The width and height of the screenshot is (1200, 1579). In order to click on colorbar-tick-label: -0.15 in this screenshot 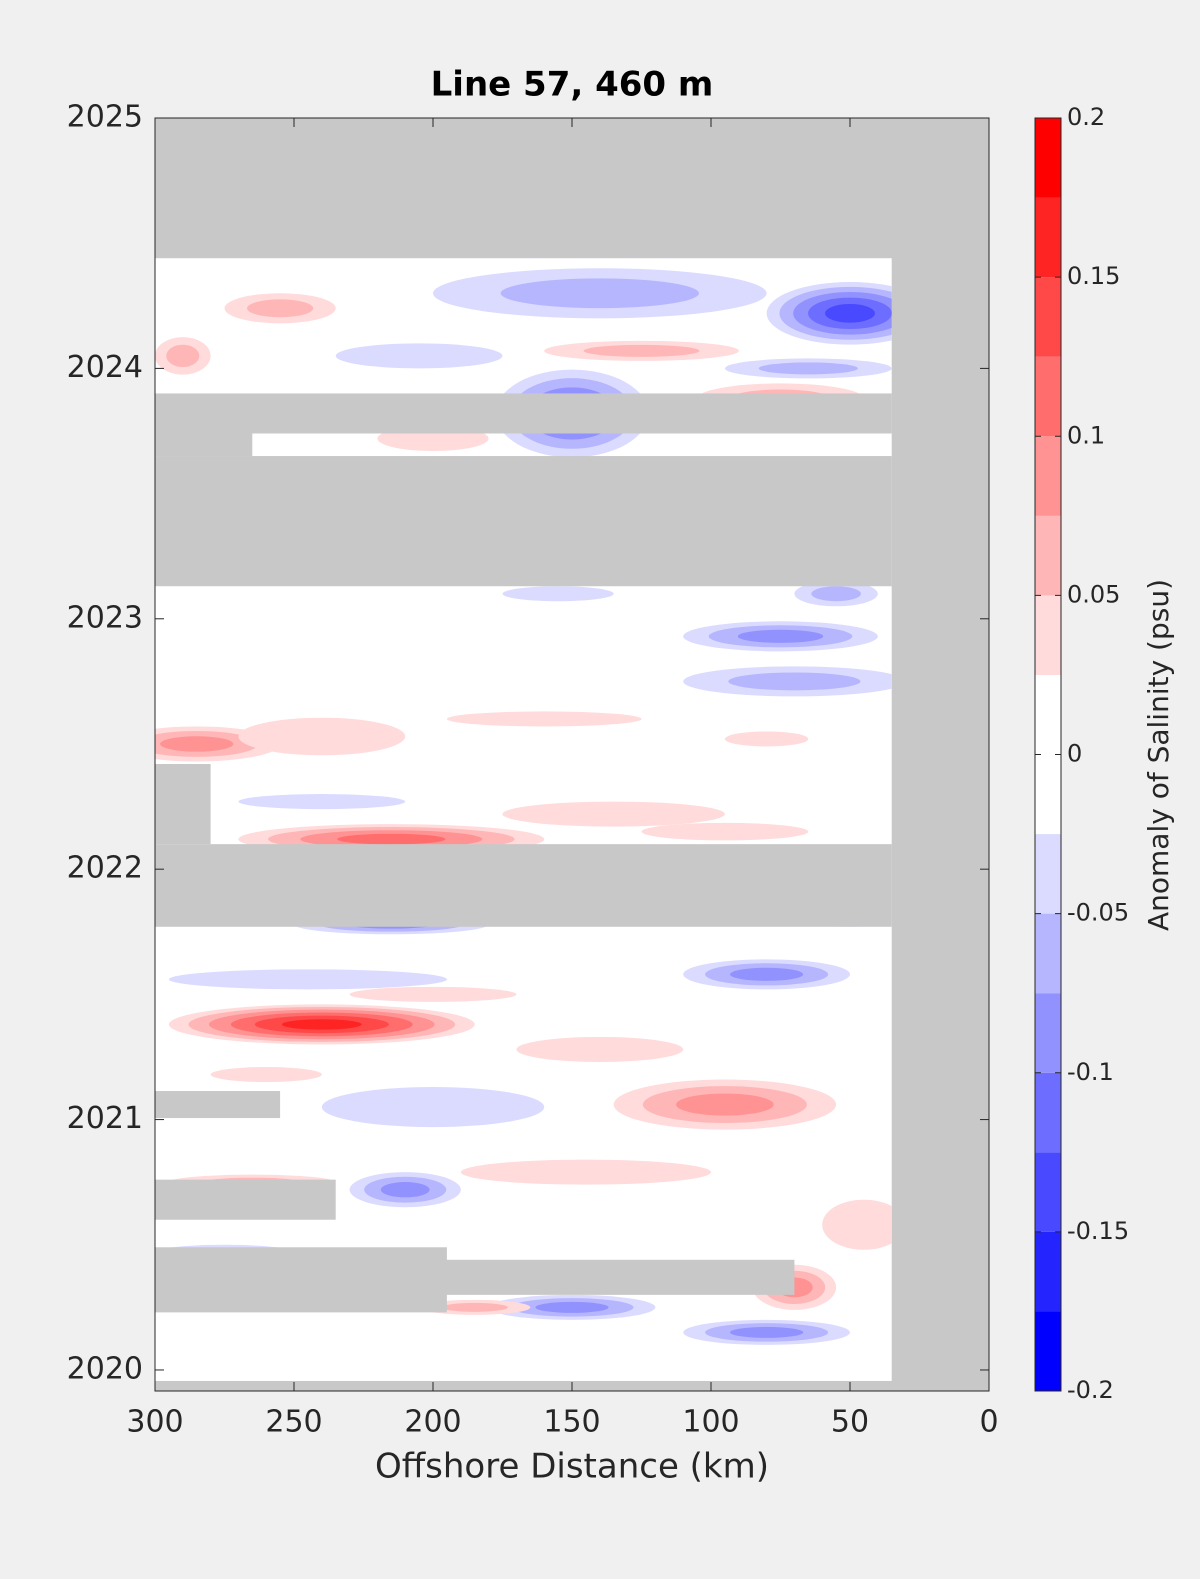, I will do `click(1098, 1231)`.